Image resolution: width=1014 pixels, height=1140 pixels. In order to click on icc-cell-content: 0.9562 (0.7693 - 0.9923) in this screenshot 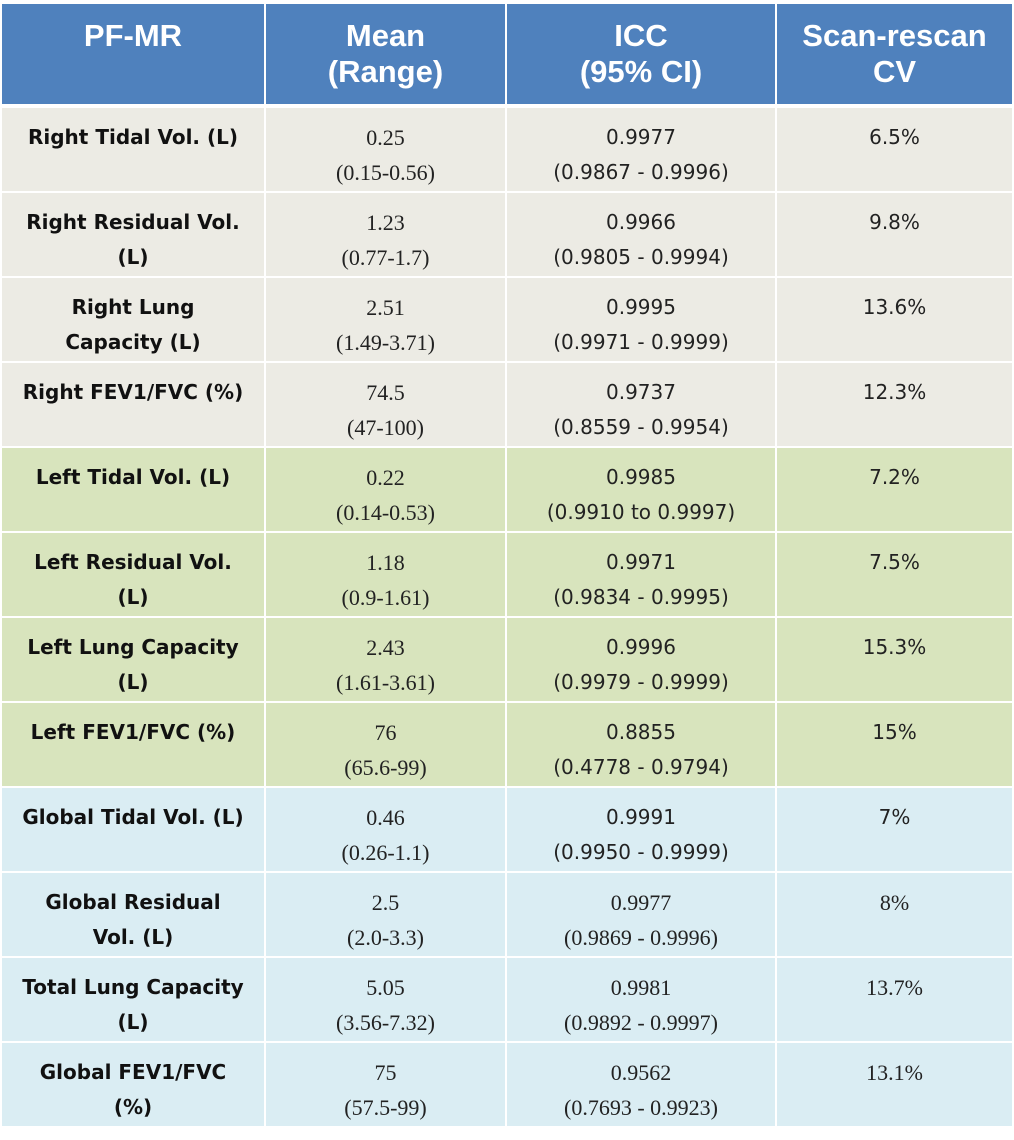, I will do `click(641, 1090)`.